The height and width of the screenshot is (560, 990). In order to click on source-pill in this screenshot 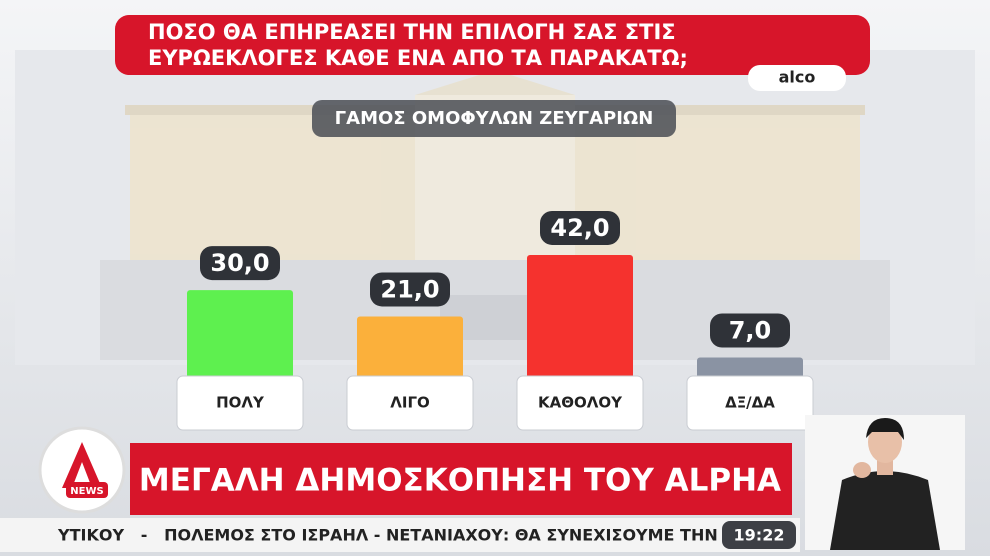, I will do `click(797, 78)`.